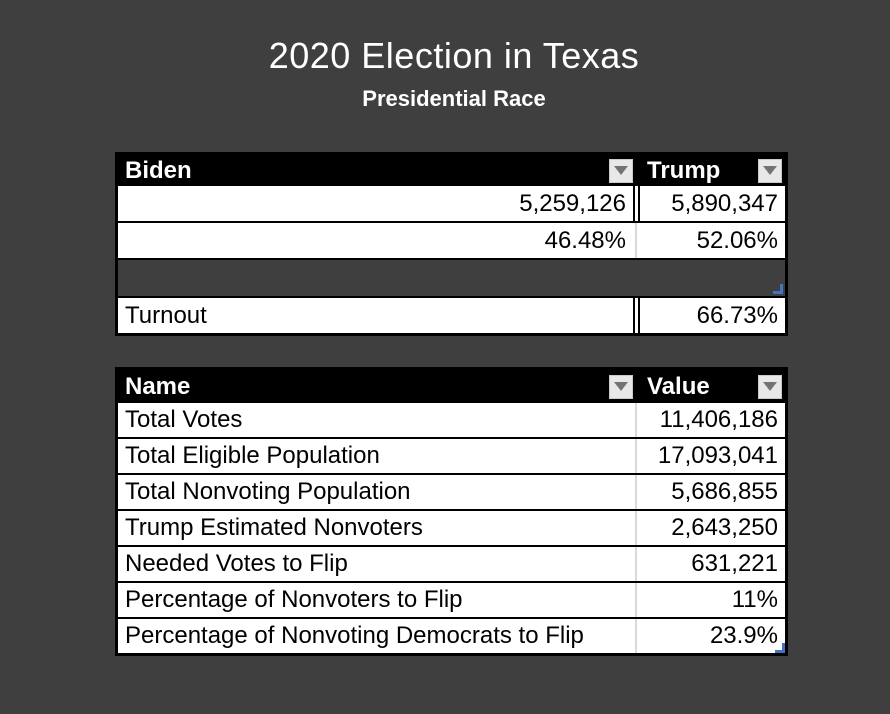 The height and width of the screenshot is (714, 890). I want to click on cell-turnout-label: Turnout, so click(166, 315).